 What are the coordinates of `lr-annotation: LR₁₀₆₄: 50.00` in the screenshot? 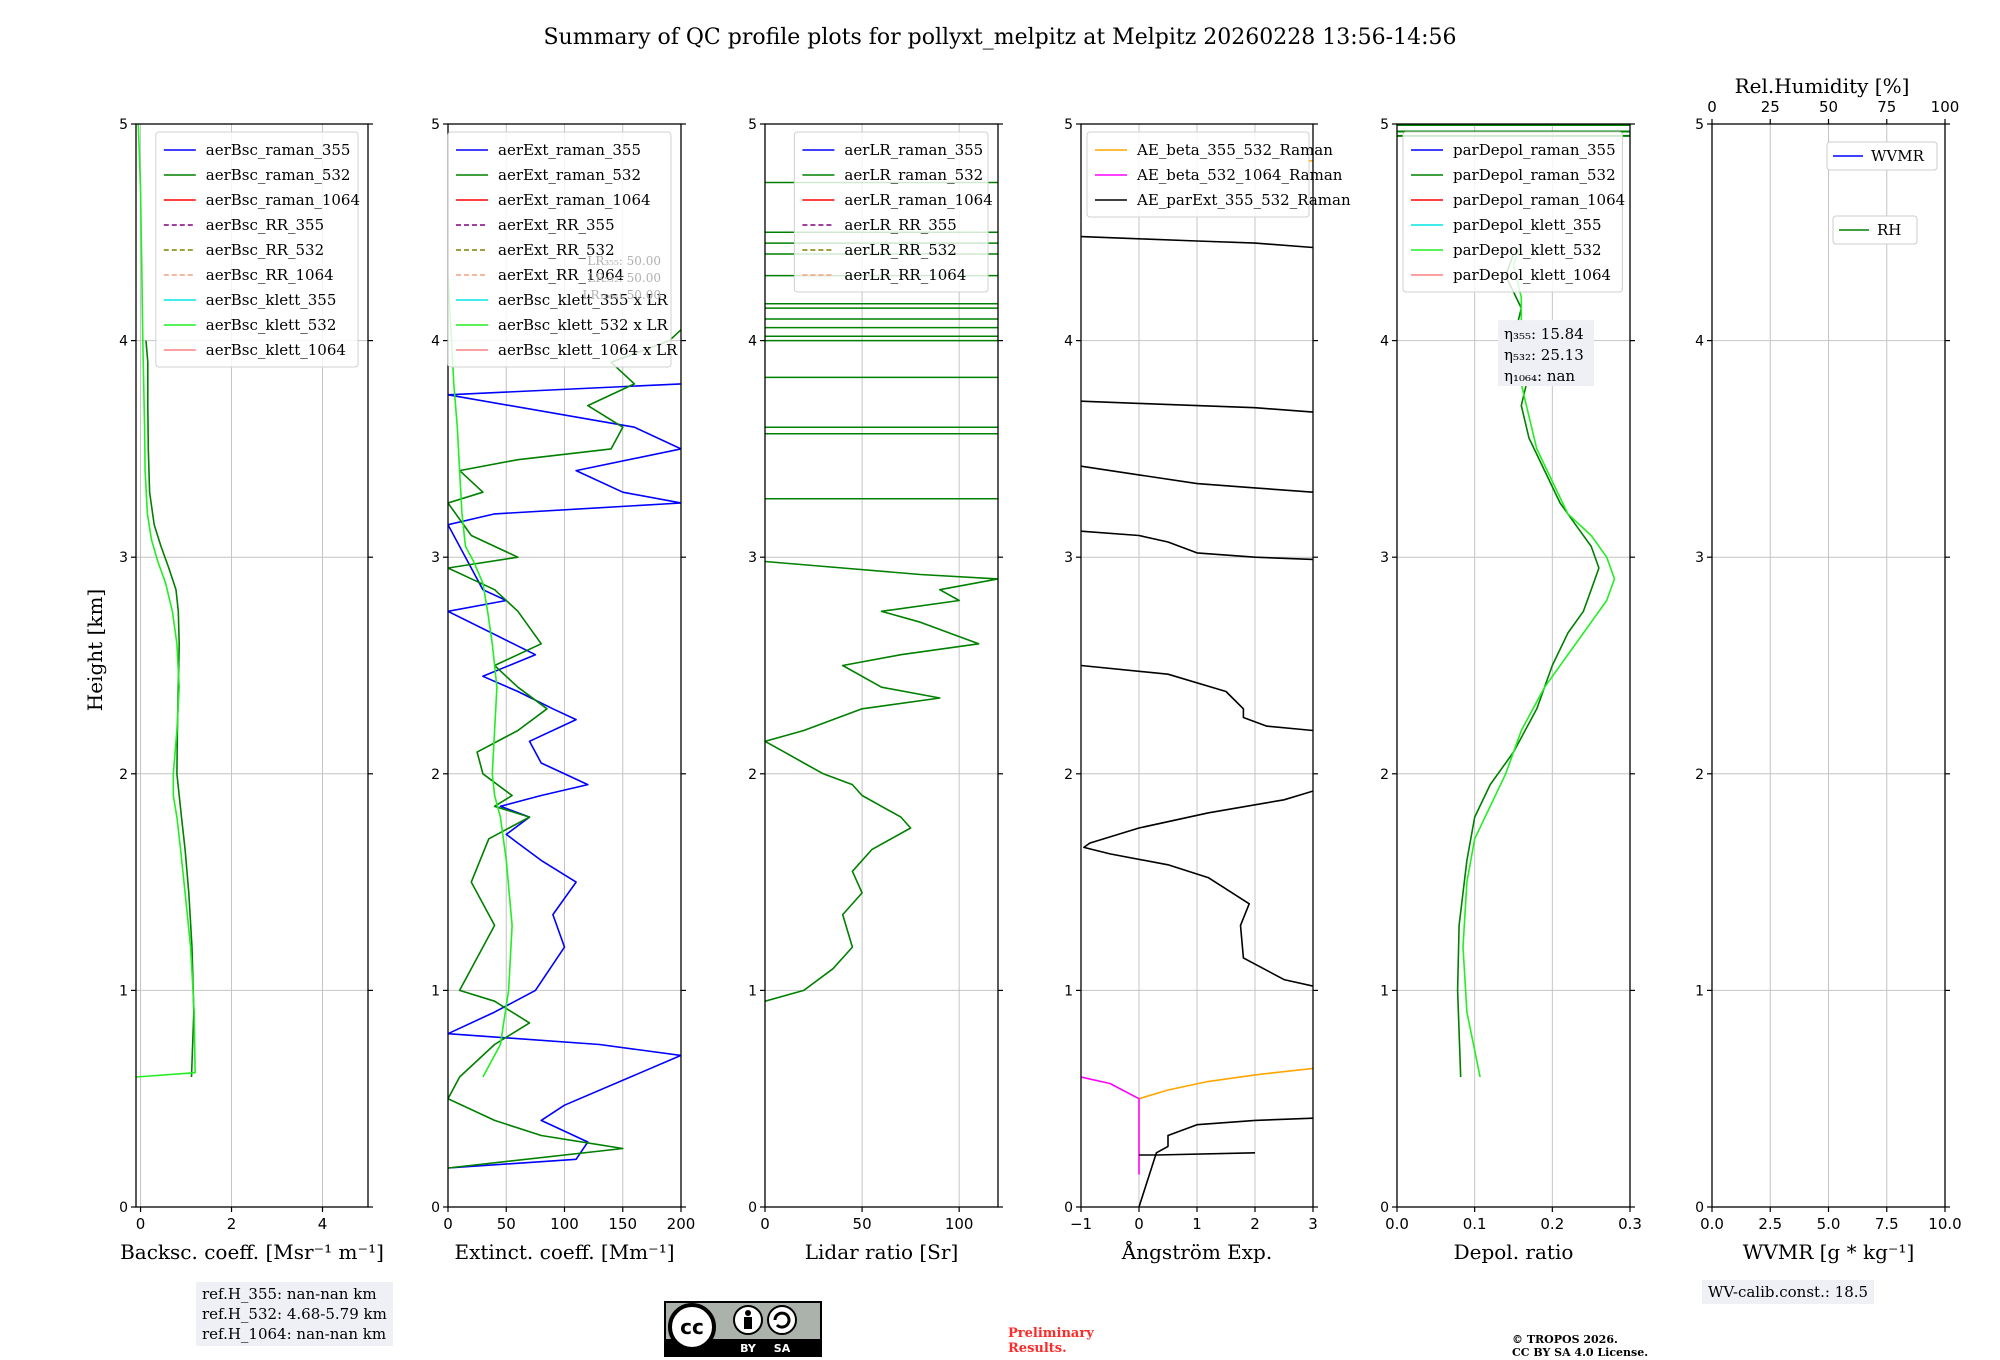 It's located at (622, 295).